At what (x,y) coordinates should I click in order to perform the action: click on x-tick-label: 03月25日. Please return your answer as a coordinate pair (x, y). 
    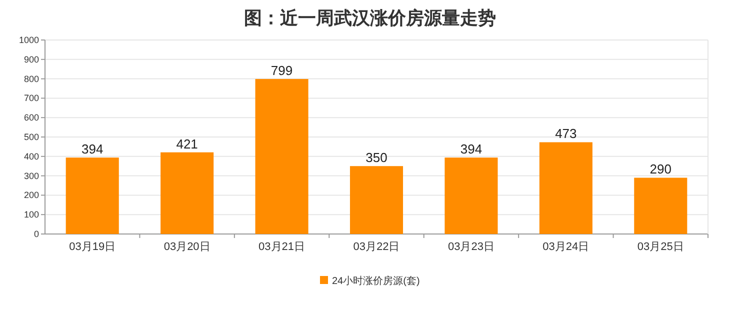
    Looking at the image, I should click on (660, 247).